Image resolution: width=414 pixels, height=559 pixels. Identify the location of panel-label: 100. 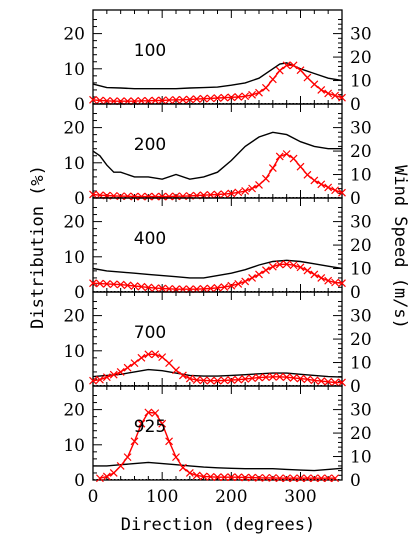
(150, 51).